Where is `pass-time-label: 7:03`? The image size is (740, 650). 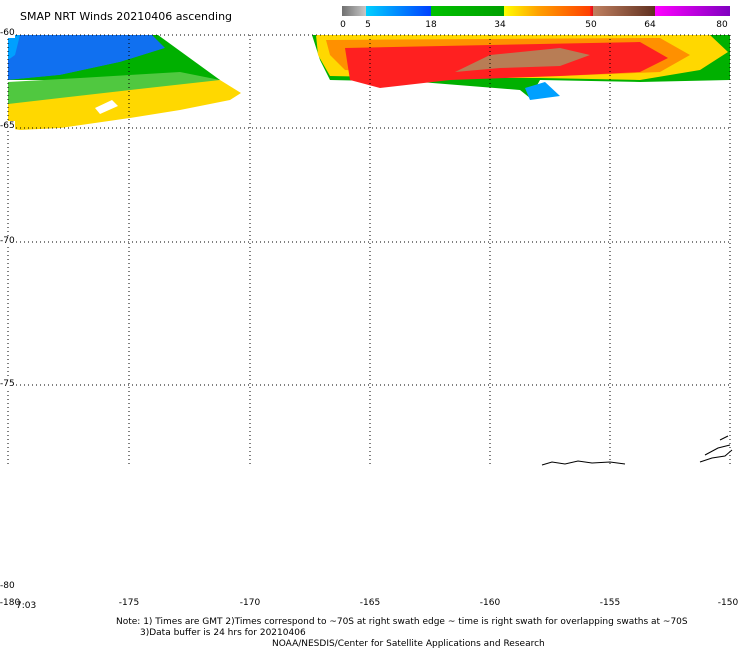 pass-time-label: 7:03 is located at coordinates (26, 606).